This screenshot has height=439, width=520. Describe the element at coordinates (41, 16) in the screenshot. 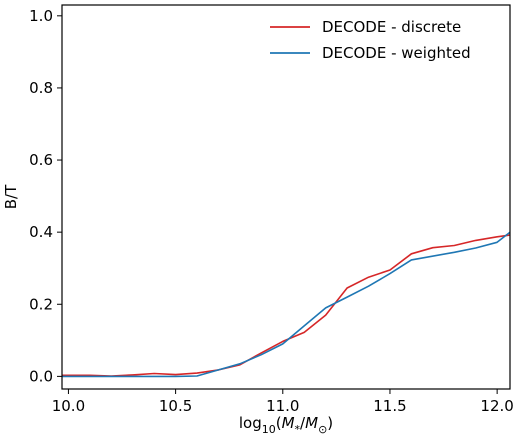

I see `y-tick-label: 1.0` at that location.